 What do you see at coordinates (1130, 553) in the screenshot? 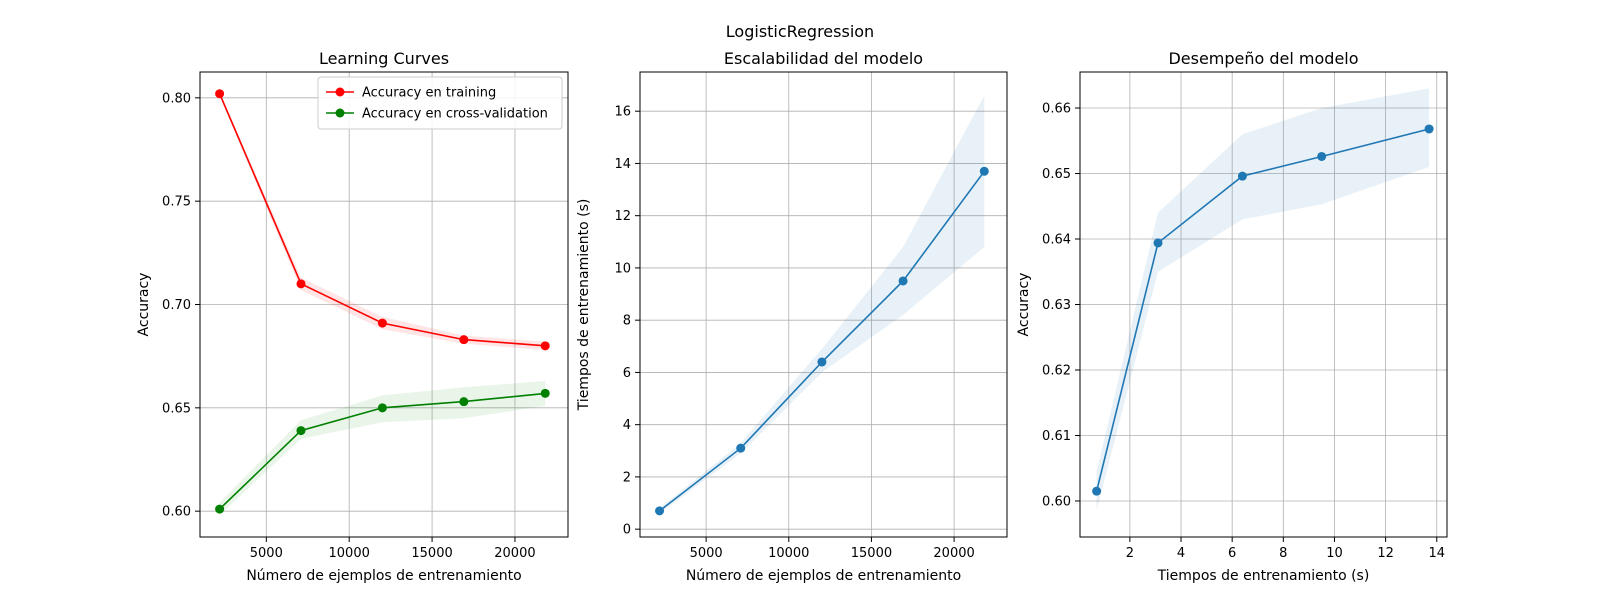
I see `x-tick-label: 2` at bounding box center [1130, 553].